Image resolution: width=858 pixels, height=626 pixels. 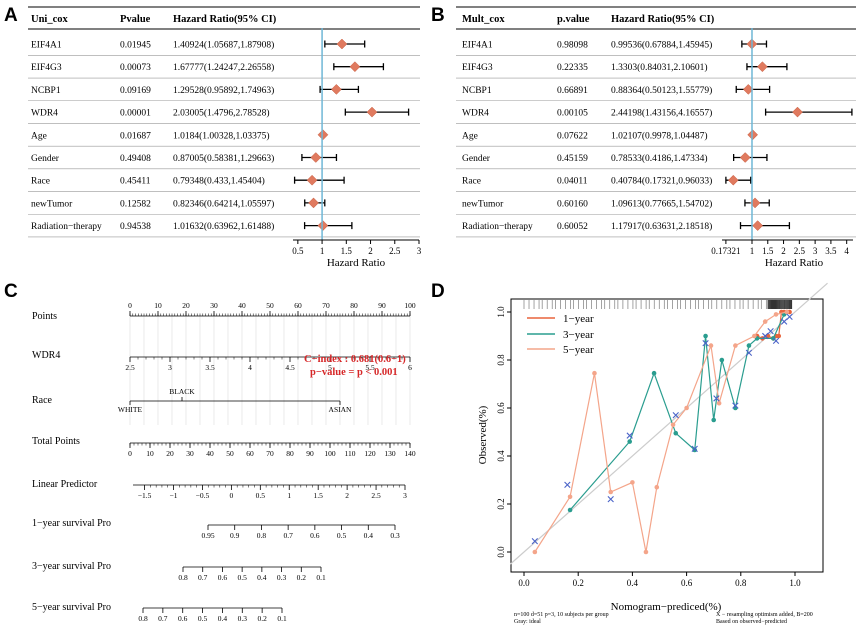 I want to click on row-pvalue: 0.45411, so click(x=135, y=182).